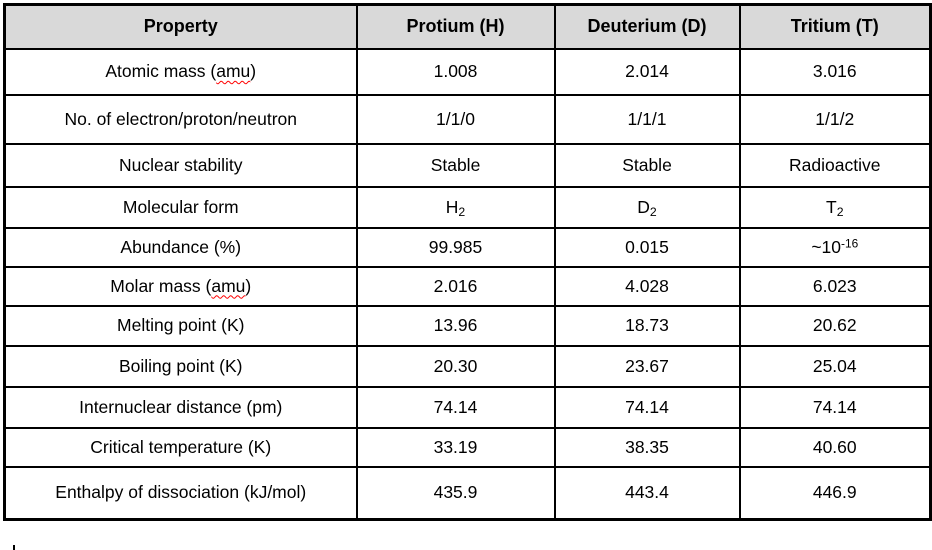 The image size is (932, 550). What do you see at coordinates (647, 207) in the screenshot?
I see `value-cell: D2` at bounding box center [647, 207].